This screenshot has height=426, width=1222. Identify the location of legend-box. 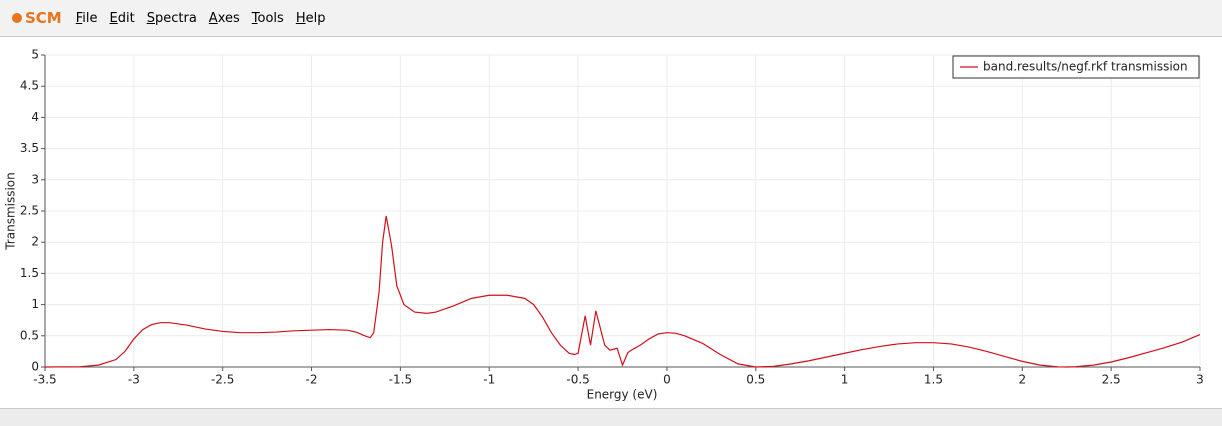
(1076, 67).